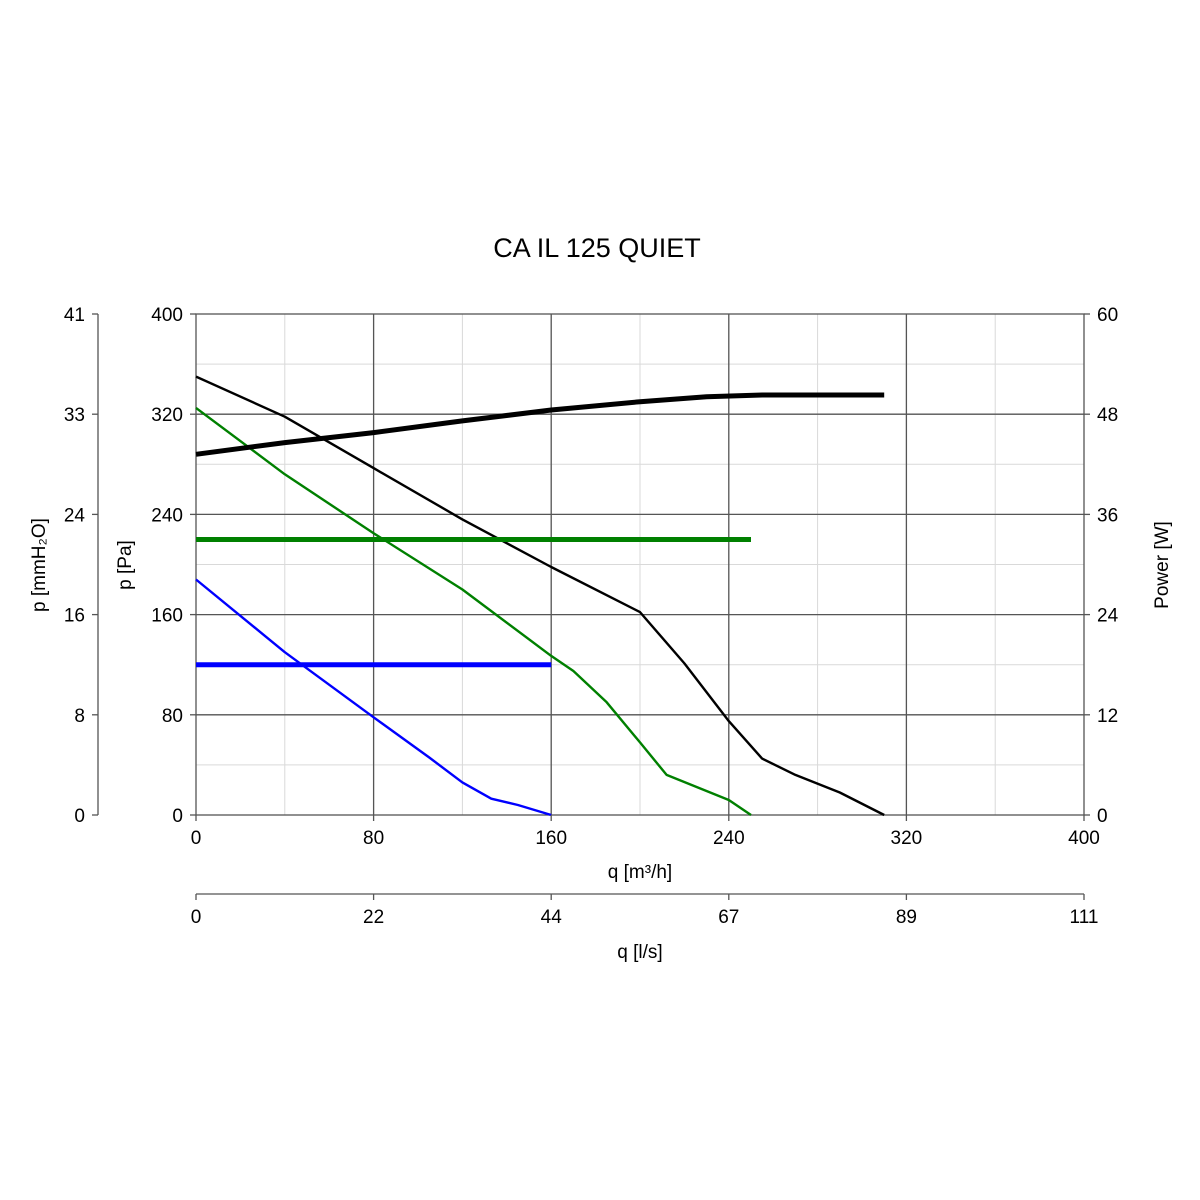  What do you see at coordinates (74, 616) in the screenshot?
I see `y-left-outer-tick-label: 16` at bounding box center [74, 616].